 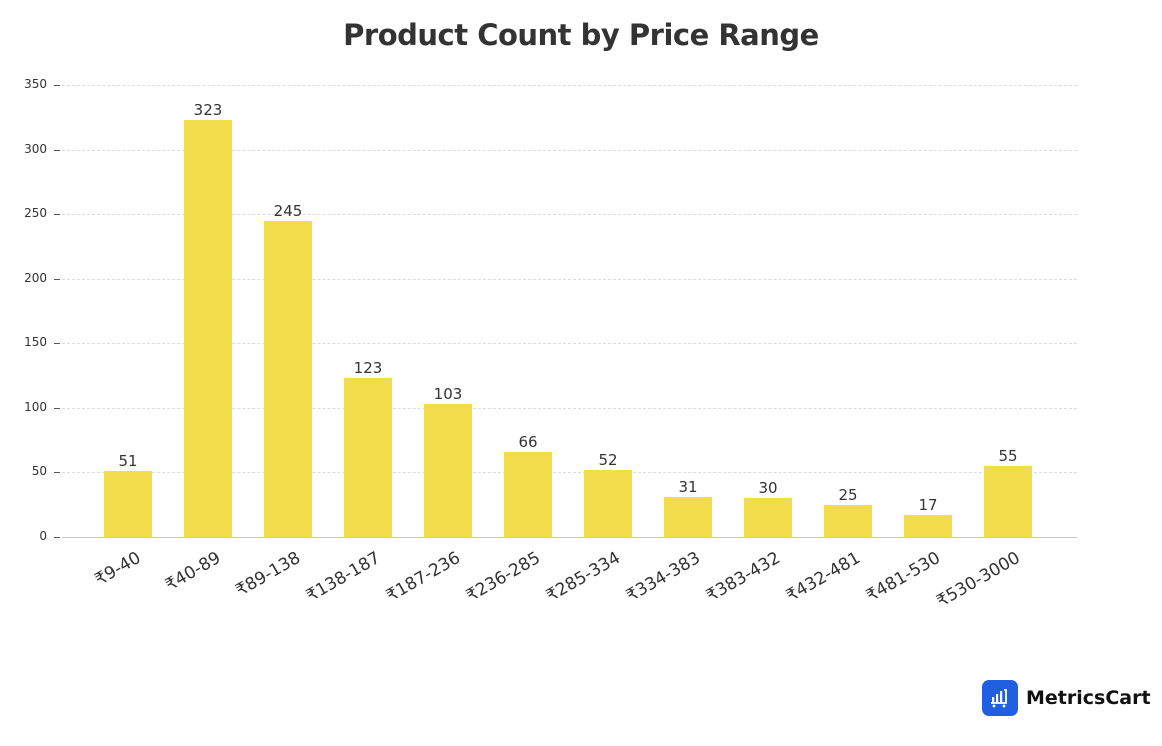 I want to click on y-tick-label: 250, so click(x=35, y=213).